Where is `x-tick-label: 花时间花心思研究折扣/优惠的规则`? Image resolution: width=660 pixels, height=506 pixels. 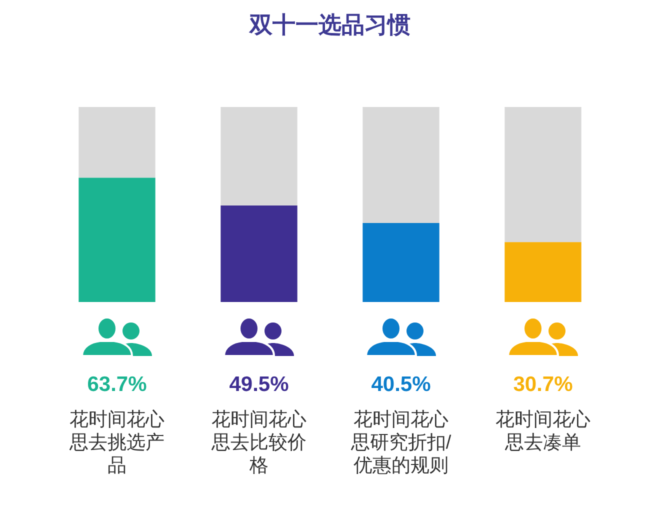
x-tick-label: 花时间花心思研究折扣/优惠的规则 is located at coordinates (401, 442).